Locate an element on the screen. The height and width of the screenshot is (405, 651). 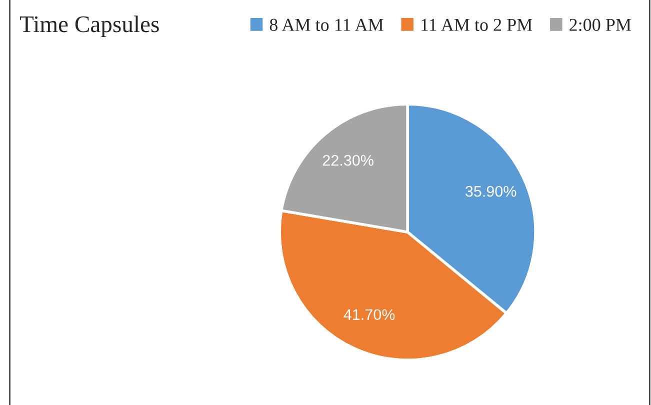
legend-label: 11 AM to 2 PM is located at coordinates (477, 24).